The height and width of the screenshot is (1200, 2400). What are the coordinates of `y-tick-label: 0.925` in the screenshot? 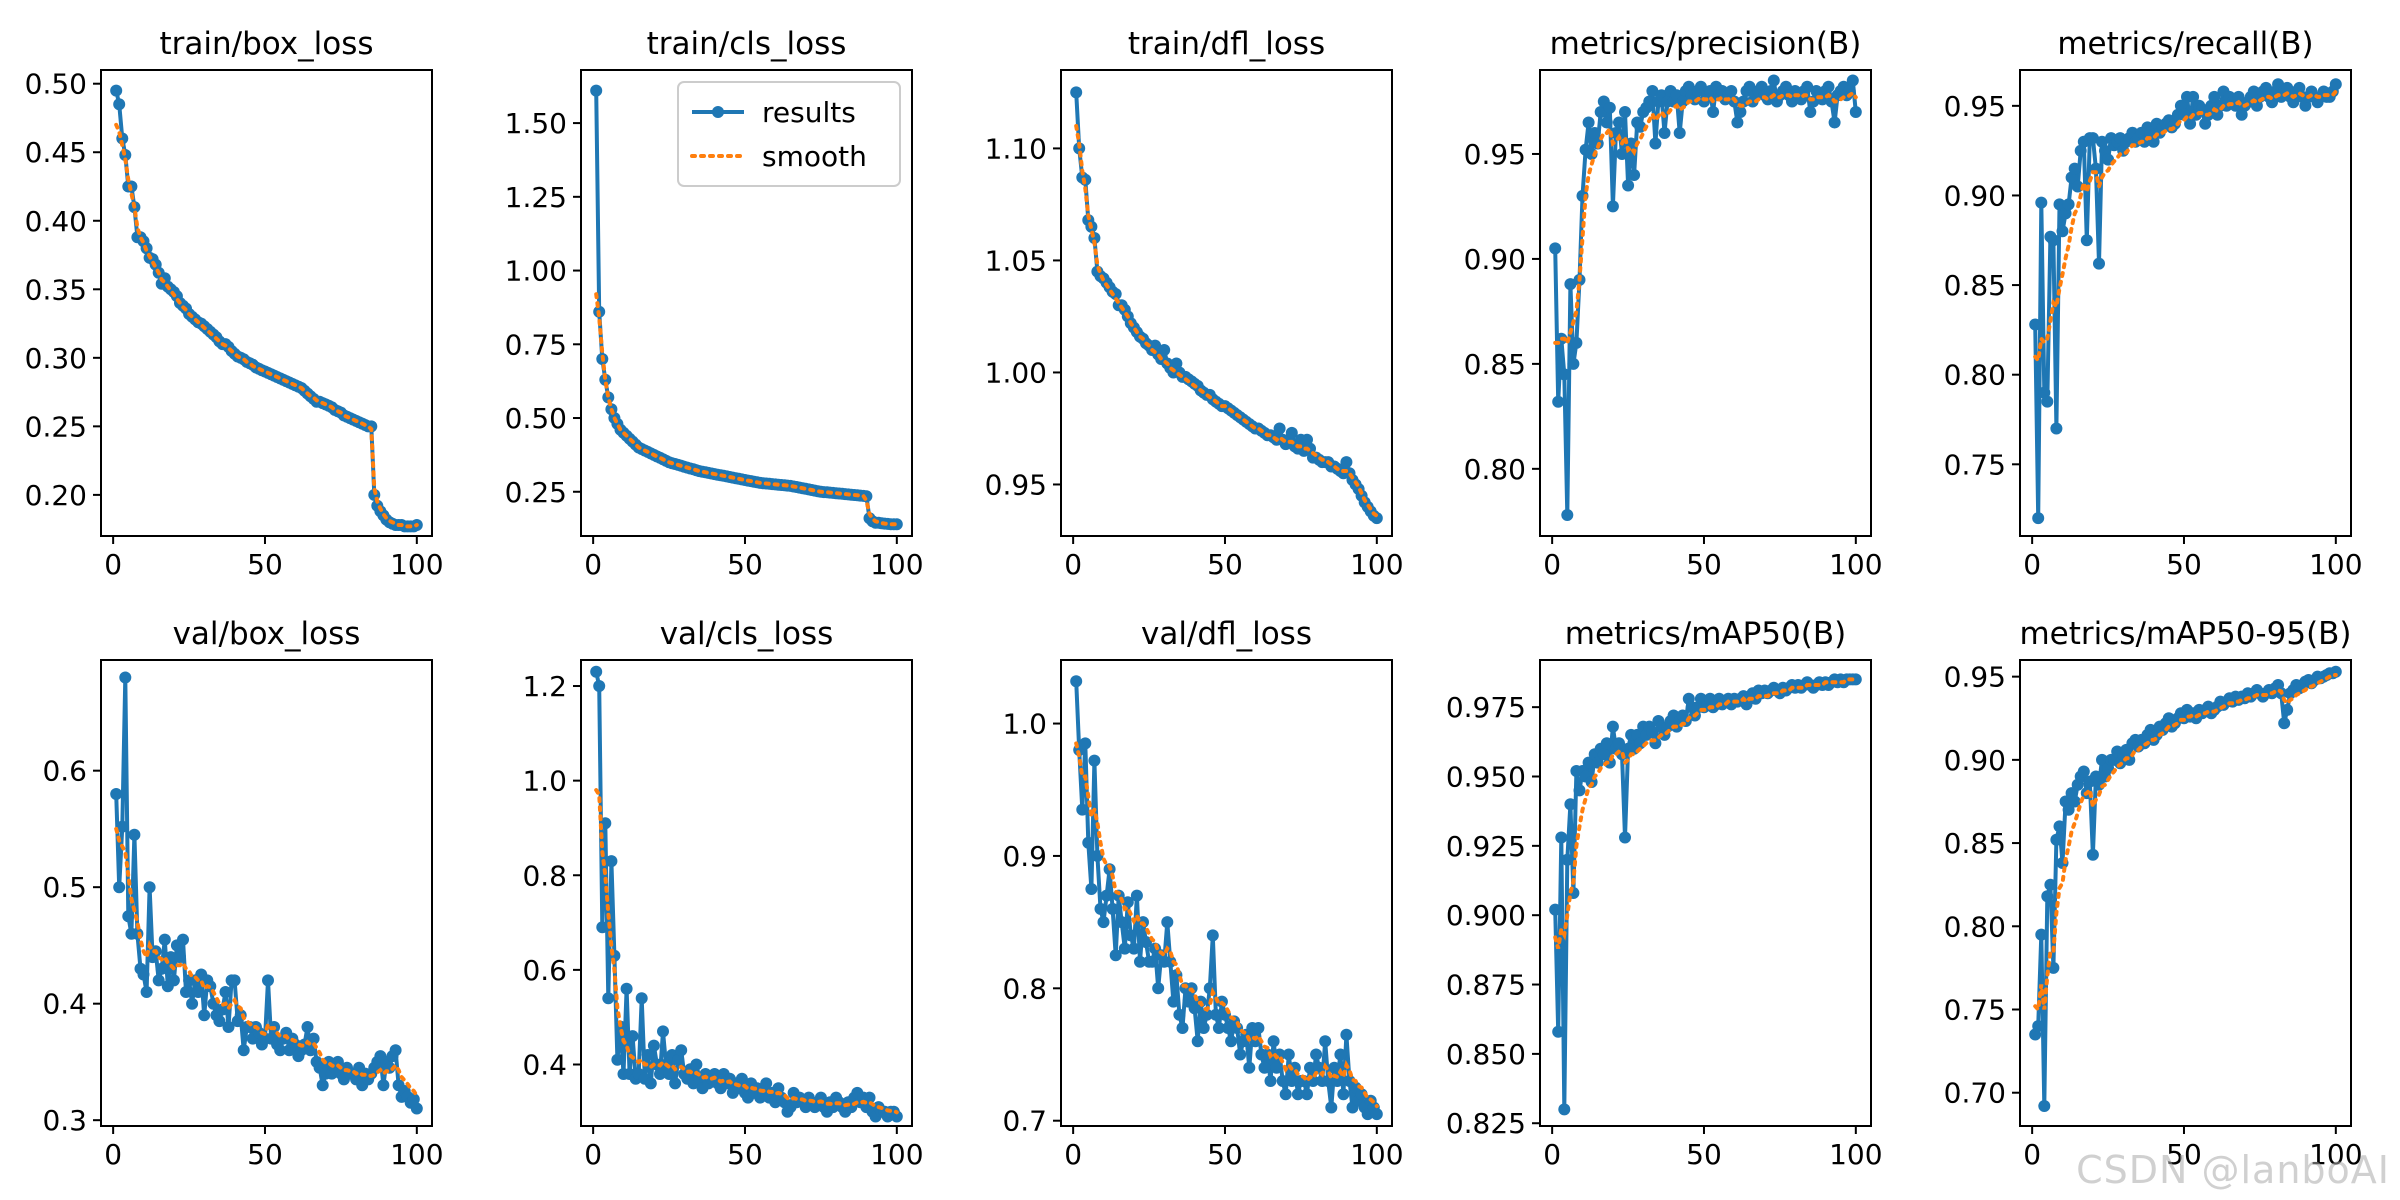 It's located at (1486, 846).